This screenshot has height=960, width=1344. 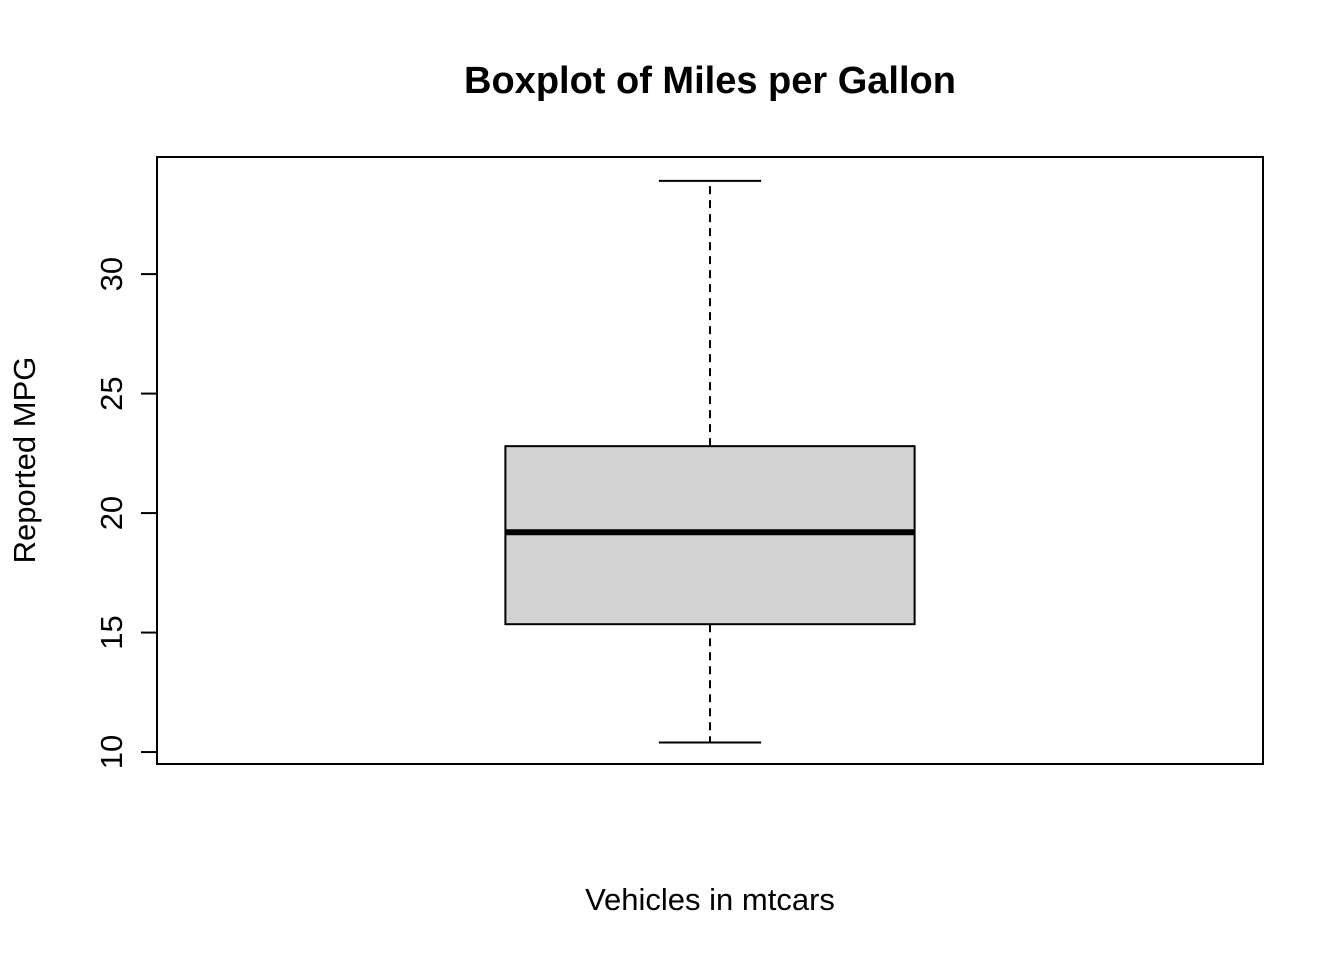 What do you see at coordinates (111, 632) in the screenshot?
I see `y-tick-label-15: 15` at bounding box center [111, 632].